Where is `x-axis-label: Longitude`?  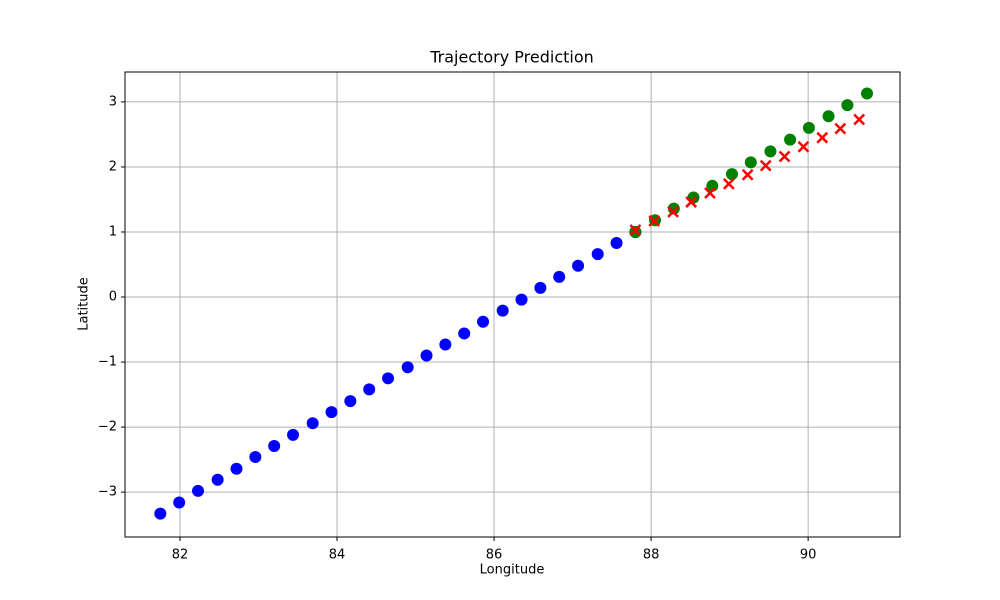 x-axis-label: Longitude is located at coordinates (512, 570).